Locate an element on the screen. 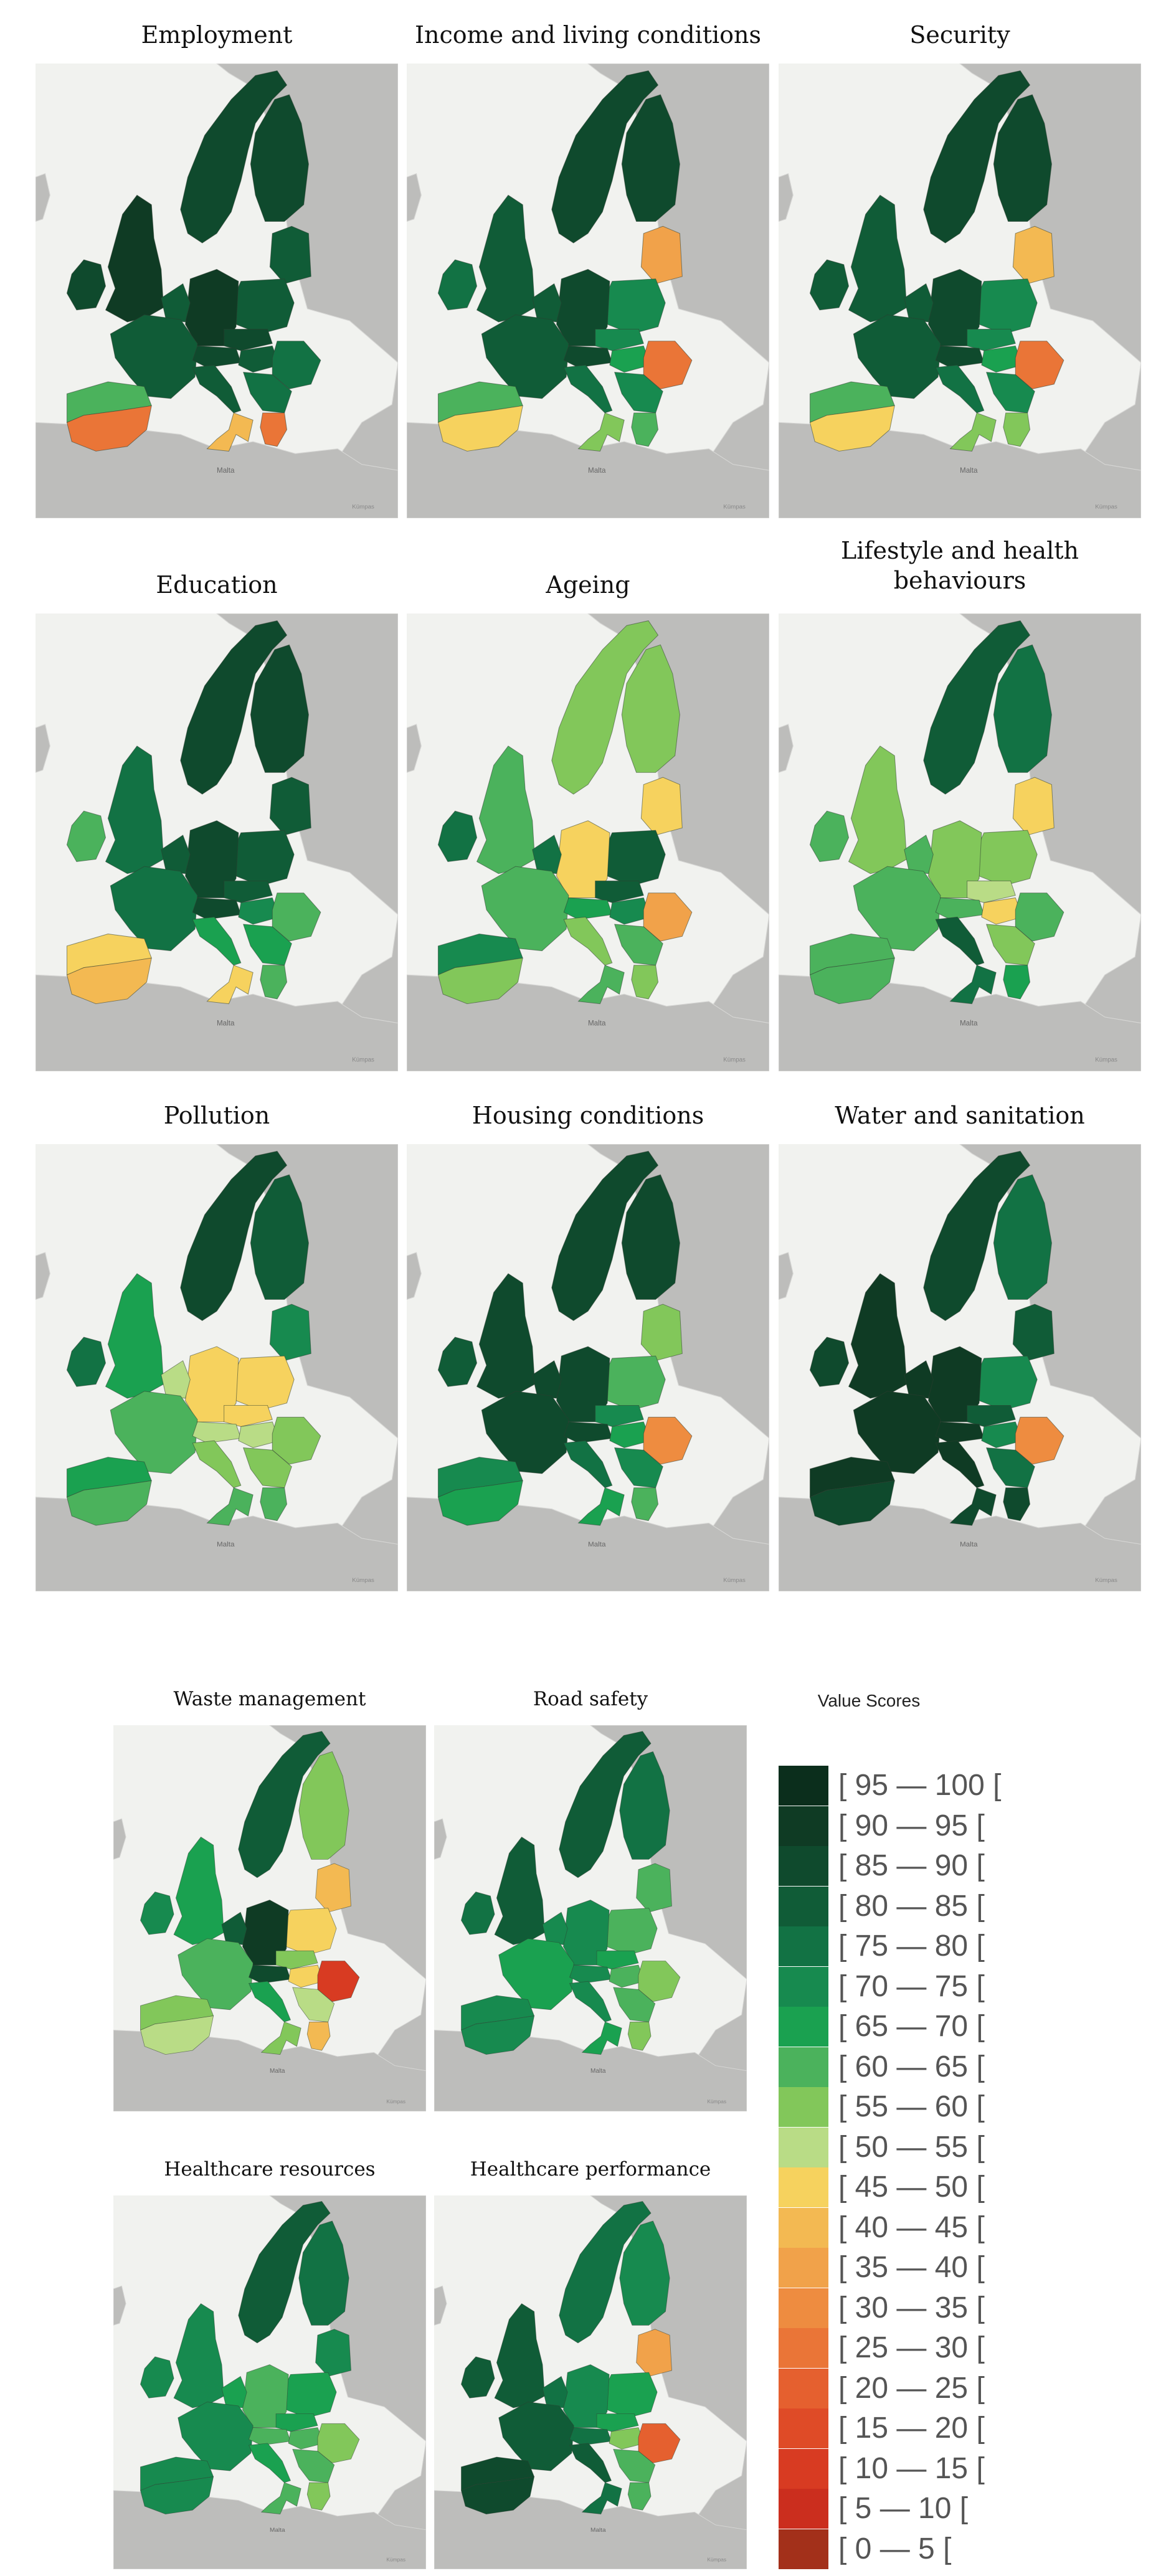  legend-range-label: [ 40 — 45 [ is located at coordinates (911, 2227).